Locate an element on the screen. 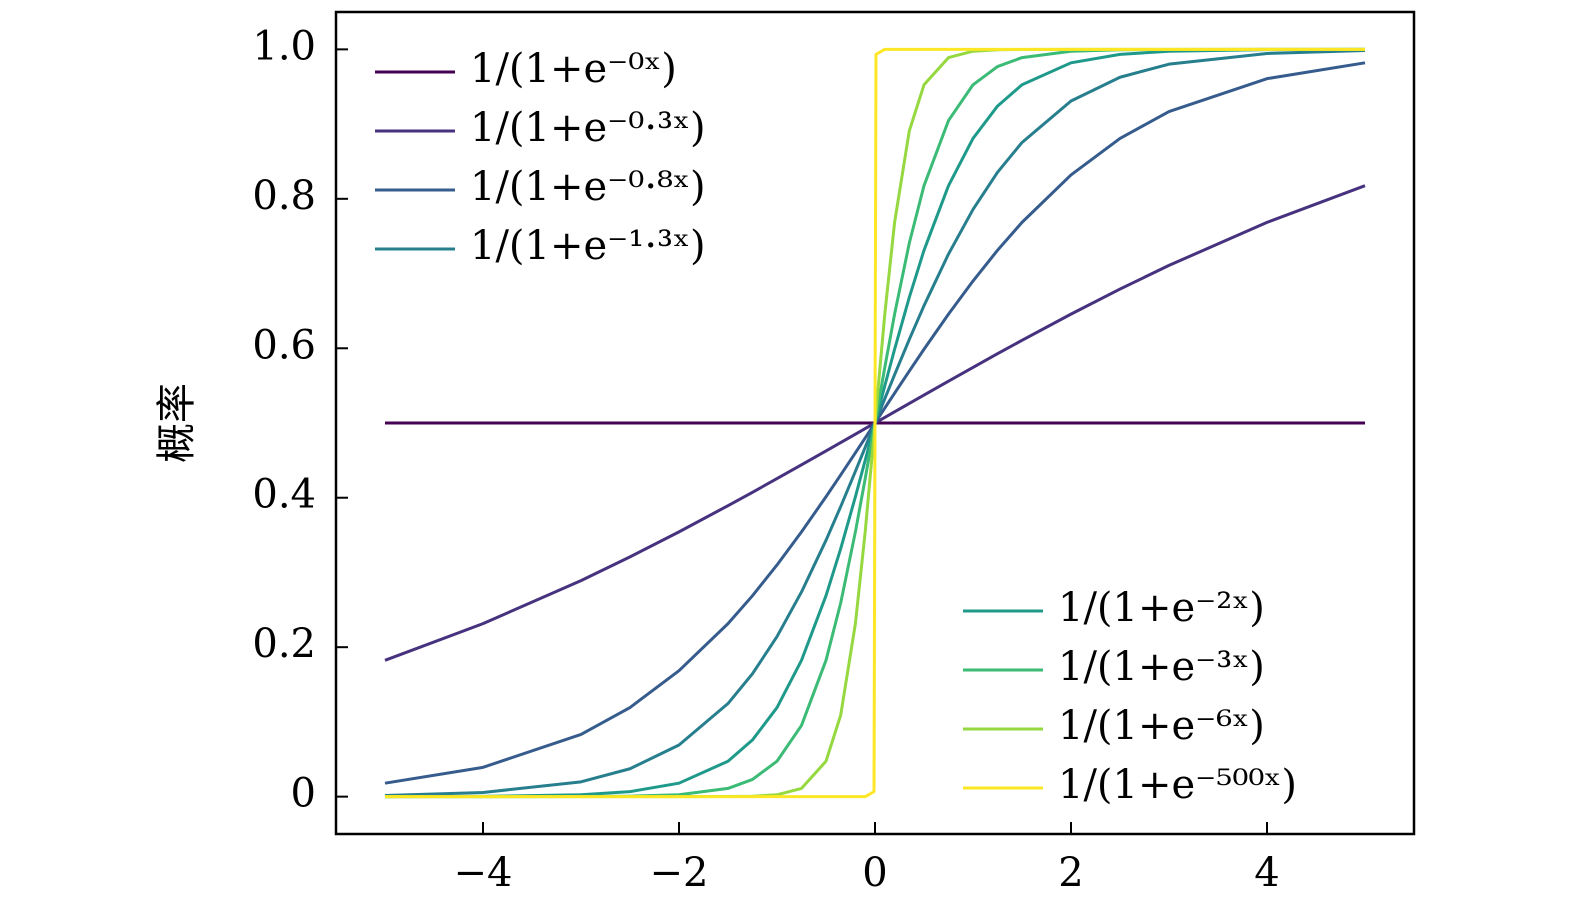  legend-label: 1/(1+e⁻⁵⁰⁰ˣ) is located at coordinates (1177, 785).